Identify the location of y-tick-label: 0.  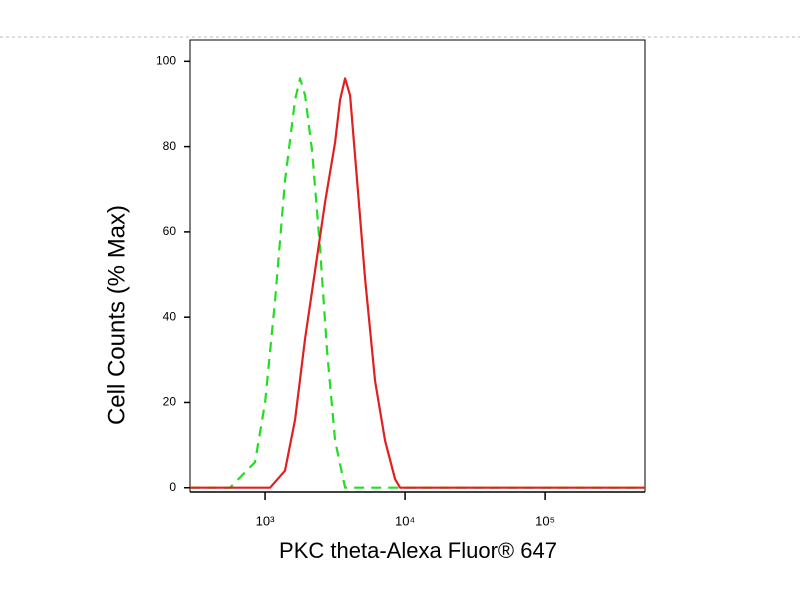
(172, 487).